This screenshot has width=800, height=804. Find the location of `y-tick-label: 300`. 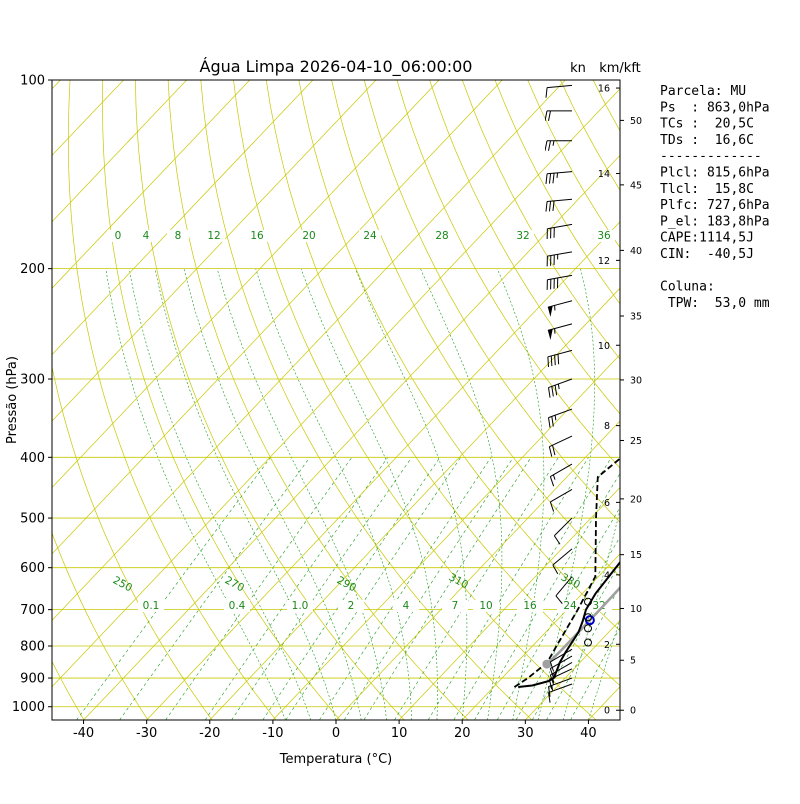

y-tick-label: 300 is located at coordinates (32, 380).